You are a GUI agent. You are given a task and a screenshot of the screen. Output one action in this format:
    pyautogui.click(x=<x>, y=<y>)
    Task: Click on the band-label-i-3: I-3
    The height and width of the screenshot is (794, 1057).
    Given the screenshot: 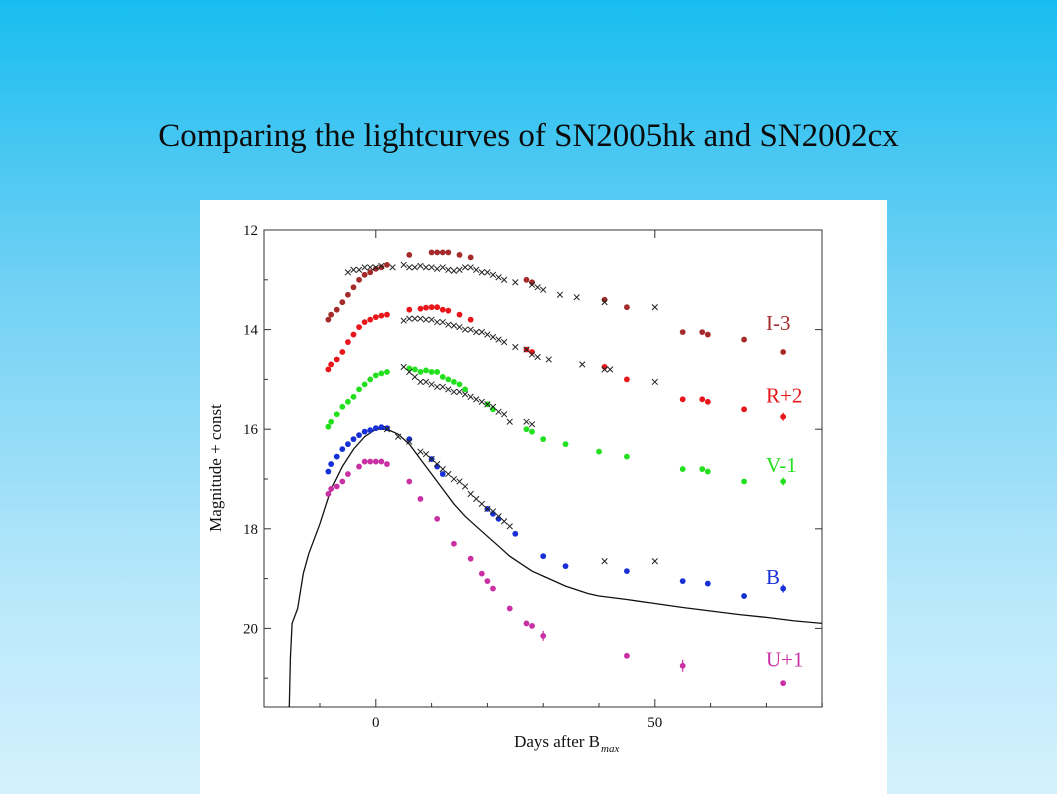 What is the action you would take?
    pyautogui.click(x=778, y=323)
    